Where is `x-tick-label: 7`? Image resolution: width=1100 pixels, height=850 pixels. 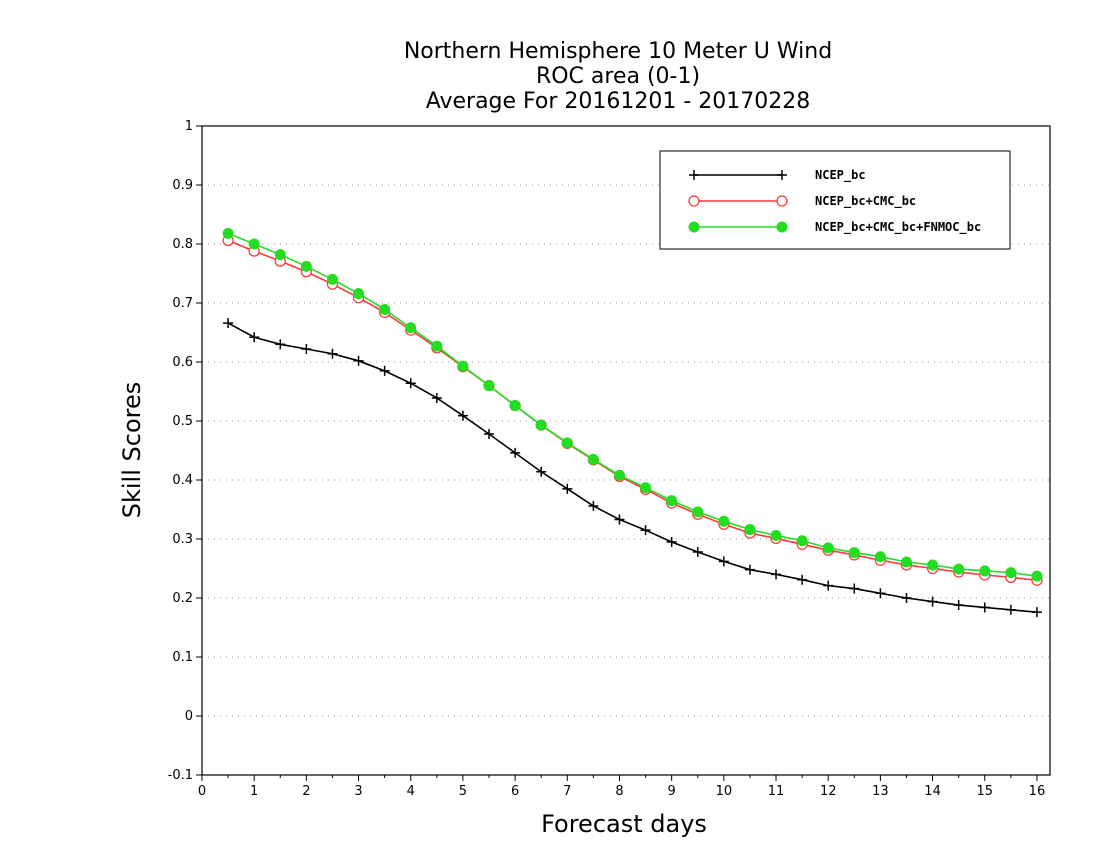
x-tick-label: 7 is located at coordinates (567, 791).